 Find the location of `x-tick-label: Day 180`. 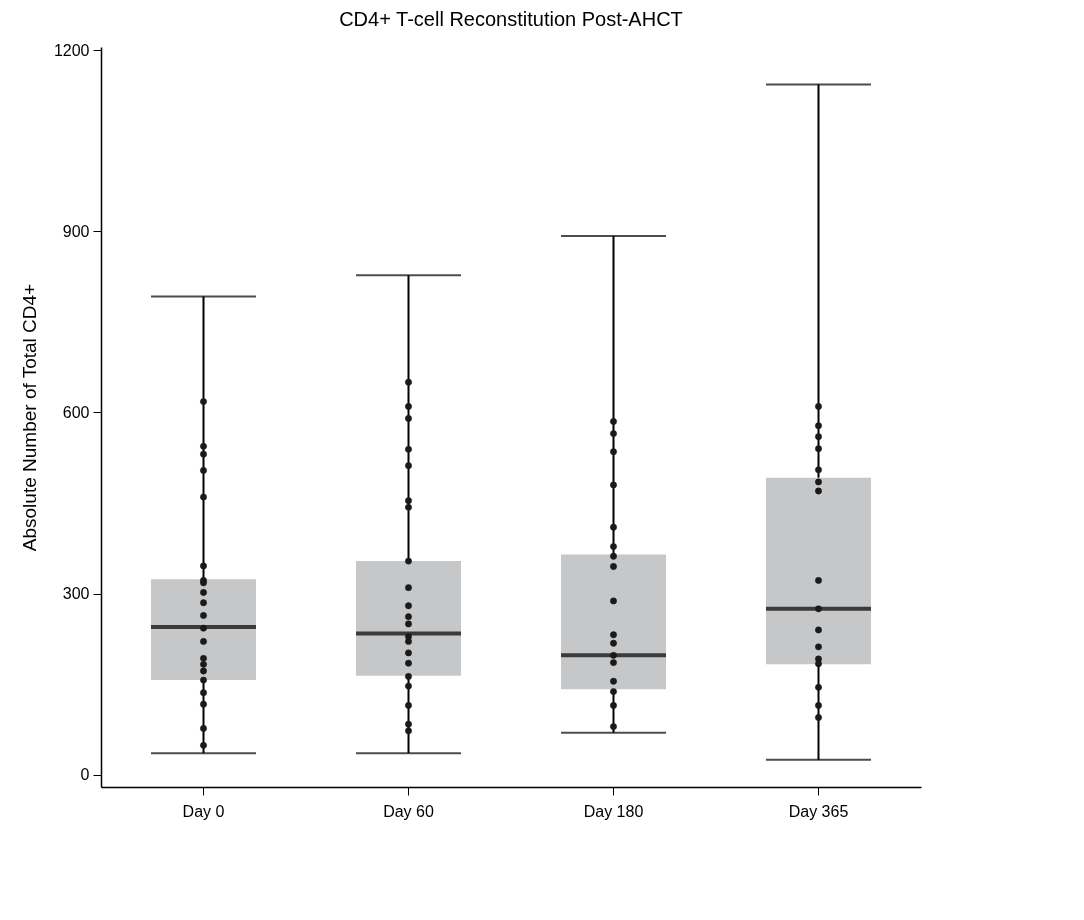

x-tick-label: Day 180 is located at coordinates (613, 811).